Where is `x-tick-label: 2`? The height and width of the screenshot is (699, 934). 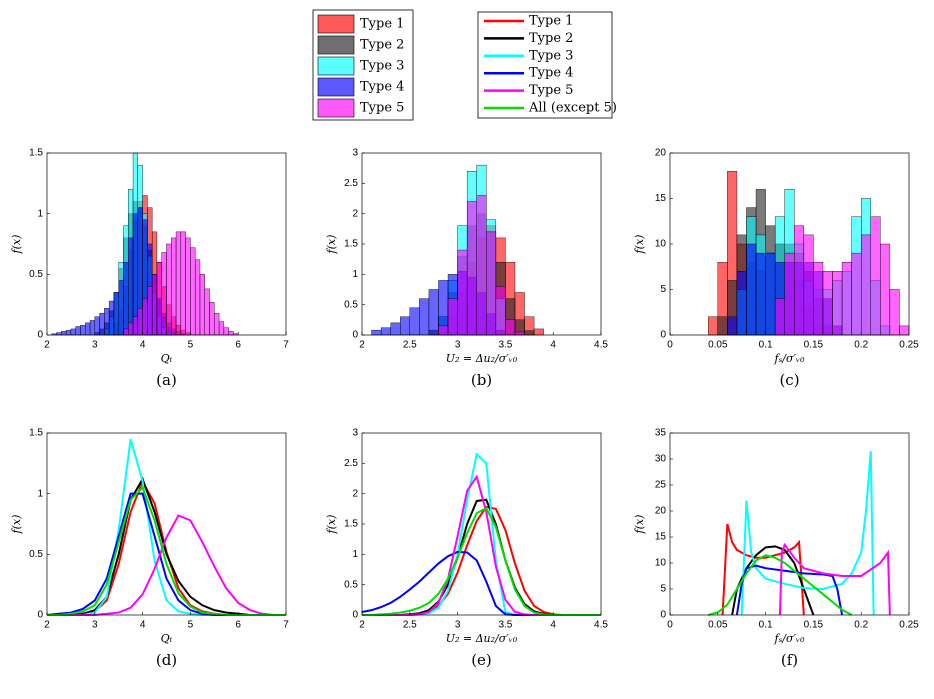
x-tick-label: 2 is located at coordinates (47, 345).